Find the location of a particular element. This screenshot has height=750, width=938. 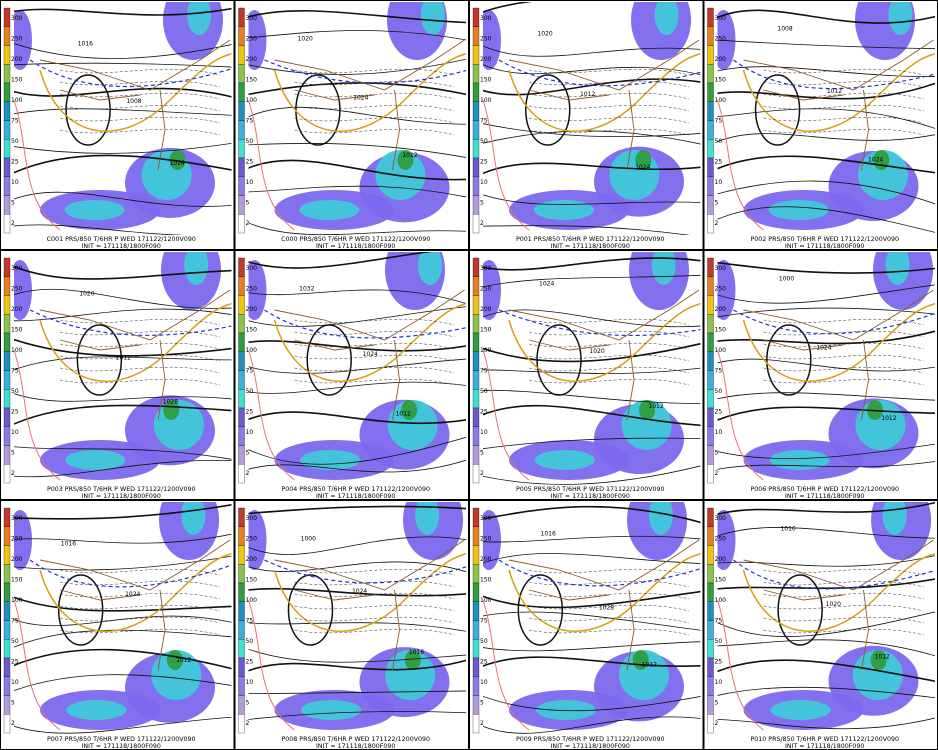

panel-label: P010 PRS/850 T/6HR P WED 171122/1200V090 is located at coordinates (824, 739).